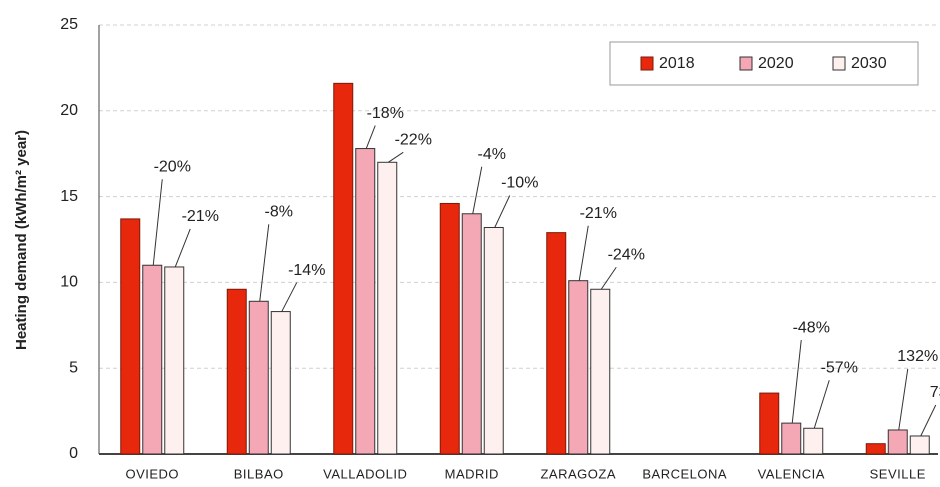 The height and width of the screenshot is (487, 940). Describe the element at coordinates (69, 110) in the screenshot. I see `y-tick-label: 20` at that location.